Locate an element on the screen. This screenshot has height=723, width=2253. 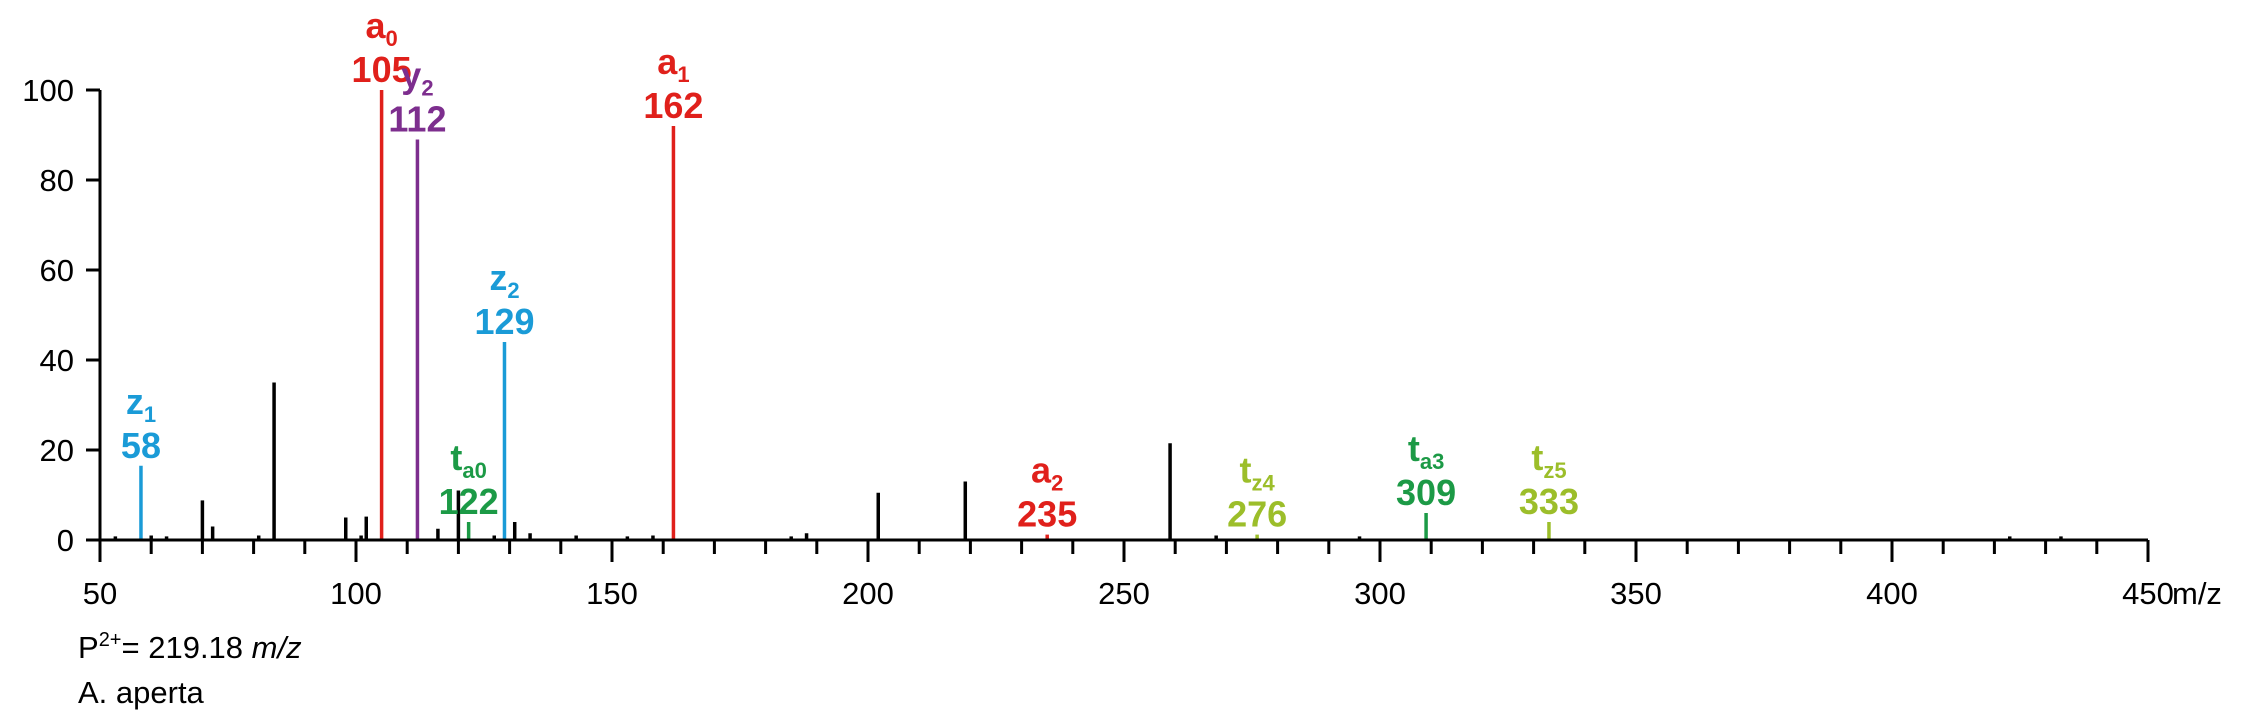
x-axis-unit-label: m/z is located at coordinates (2197, 593).